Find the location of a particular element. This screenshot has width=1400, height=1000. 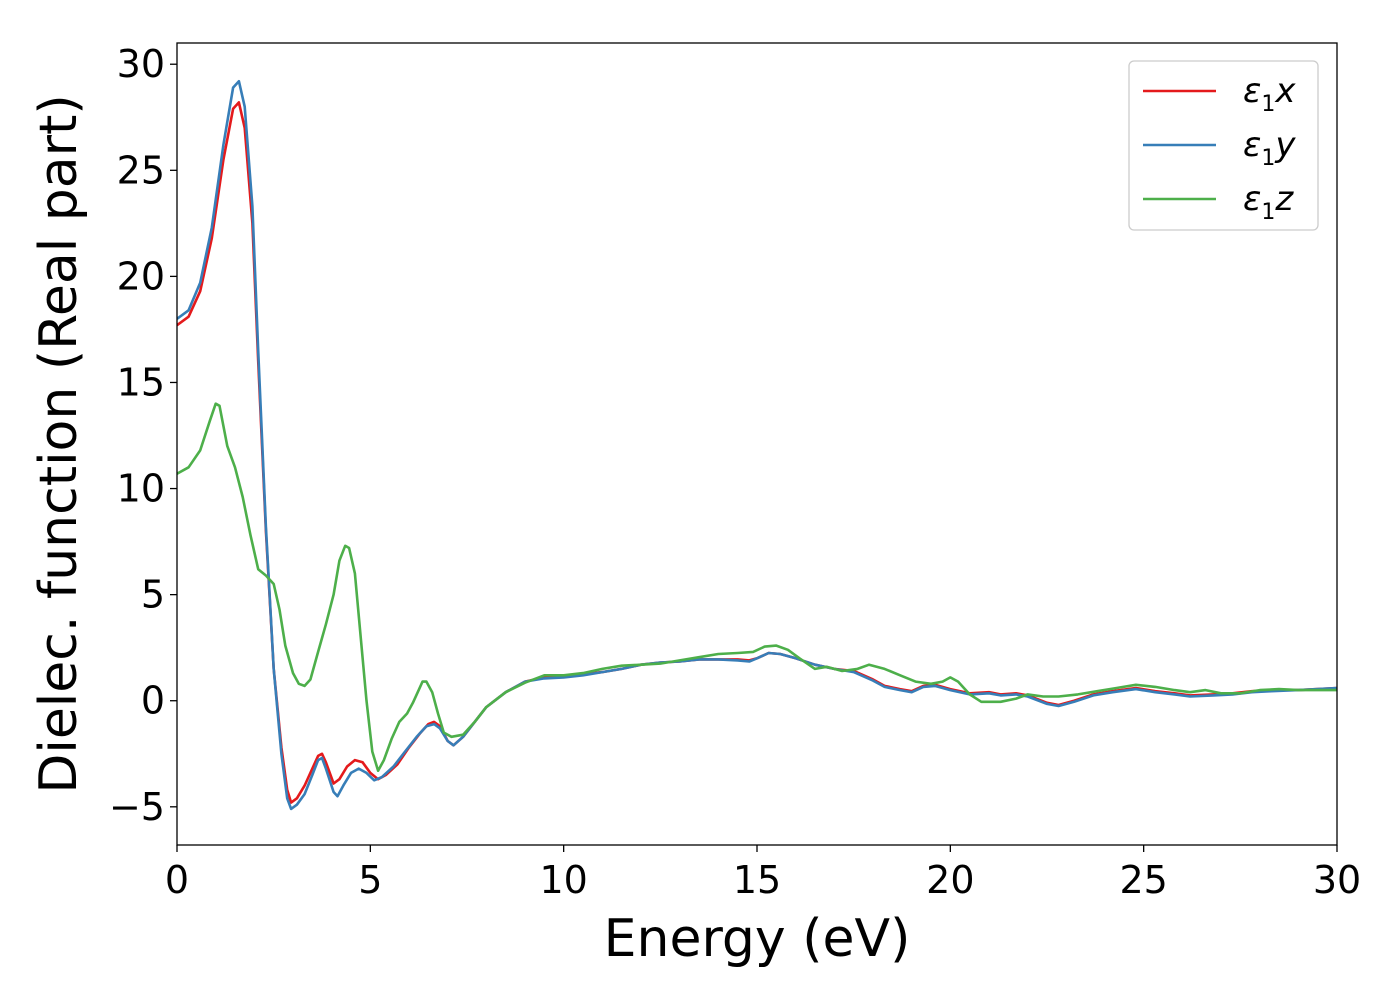

y-tick-label: 5 is located at coordinates (153, 595).